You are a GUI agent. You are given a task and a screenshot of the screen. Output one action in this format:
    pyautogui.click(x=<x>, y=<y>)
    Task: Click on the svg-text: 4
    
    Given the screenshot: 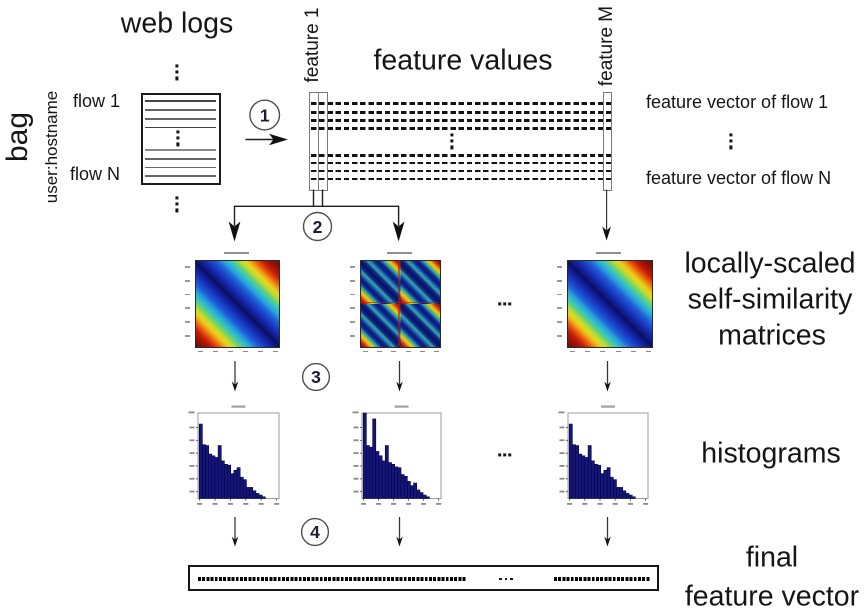 What is the action you would take?
    pyautogui.click(x=315, y=532)
    